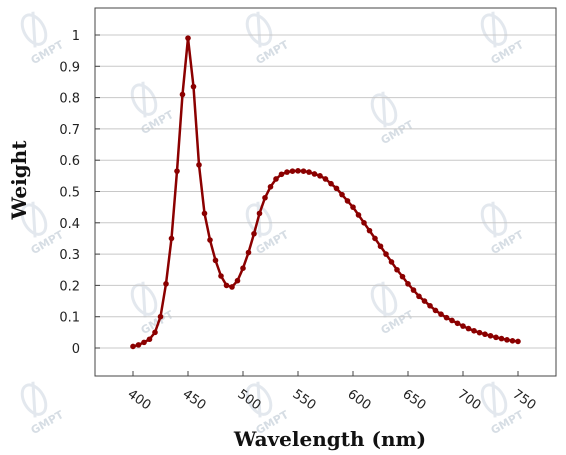 This screenshot has height=455, width=566. What do you see at coordinates (69, 318) in the screenshot?
I see `y-tick-label: 0.1` at bounding box center [69, 318].